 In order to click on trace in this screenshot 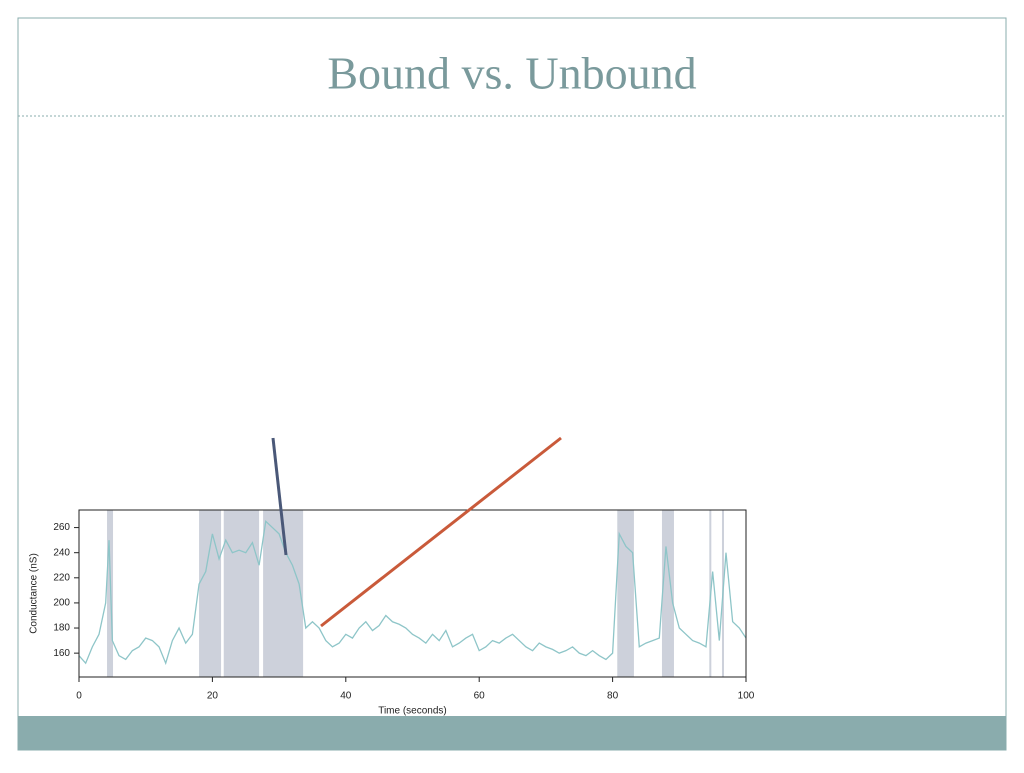, I will do `click(412, 592)`.